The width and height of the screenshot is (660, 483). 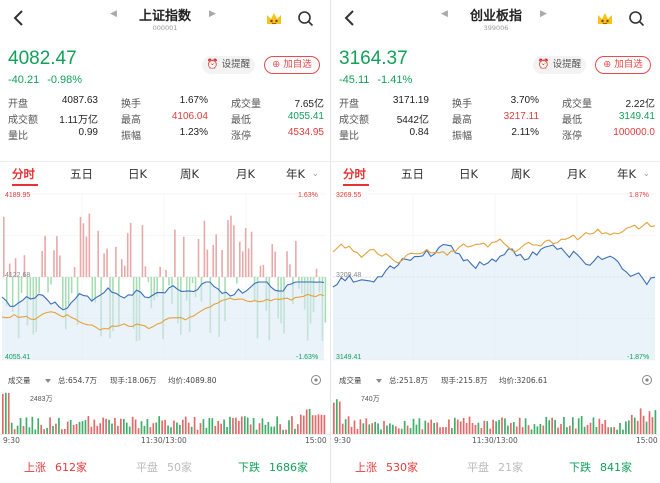 What do you see at coordinates (163, 312) in the screenshot?
I see `avg-price-line` at bounding box center [163, 312].